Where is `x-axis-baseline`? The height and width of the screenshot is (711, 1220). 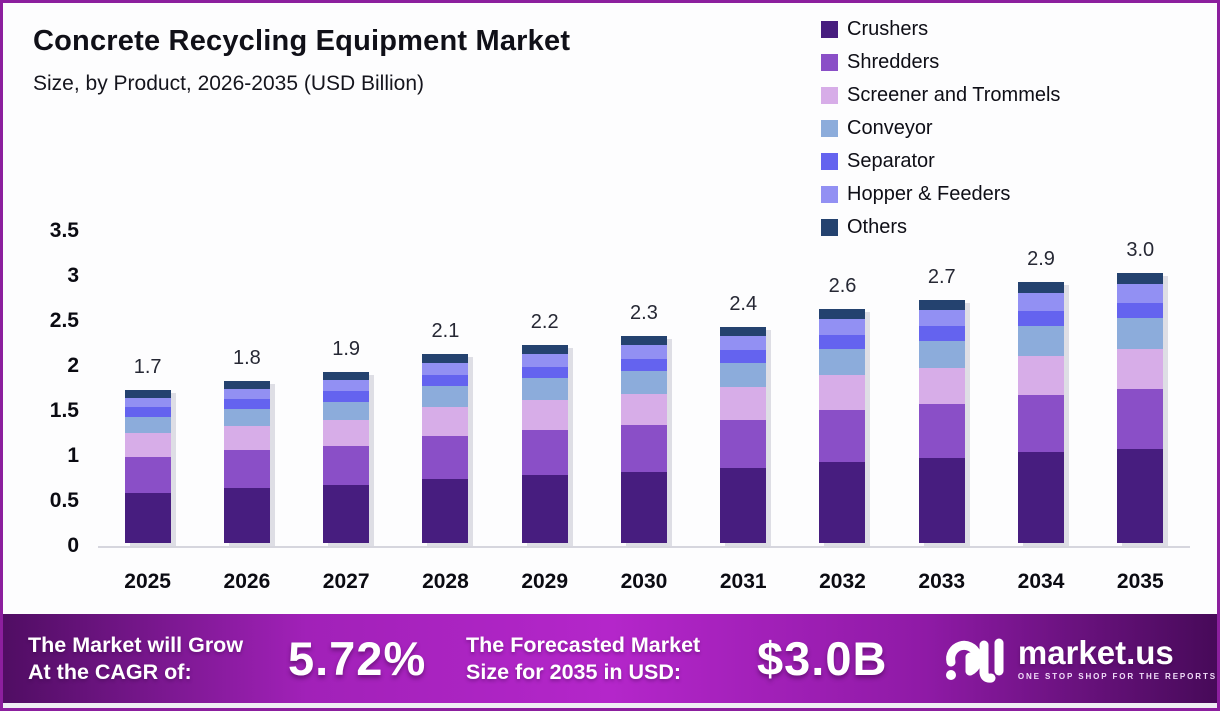
x-axis-baseline is located at coordinates (644, 547).